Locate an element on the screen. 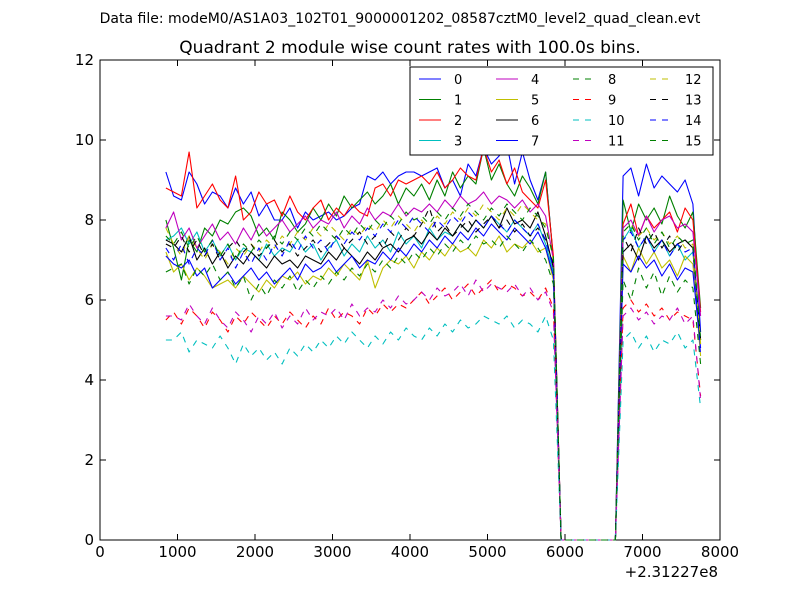 The height and width of the screenshot is (604, 800). legend-label-12: 12 is located at coordinates (693, 80).